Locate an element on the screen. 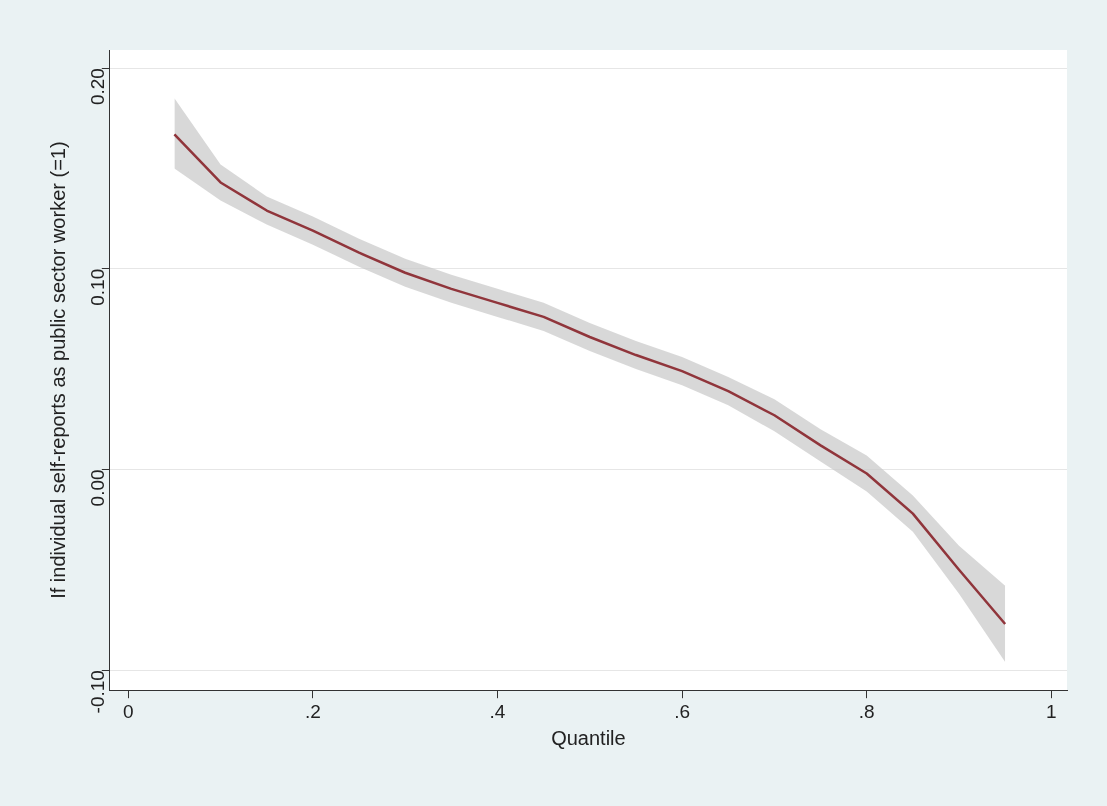 The height and width of the screenshot is (806, 1107). x-tick-label: 0 is located at coordinates (128, 711).